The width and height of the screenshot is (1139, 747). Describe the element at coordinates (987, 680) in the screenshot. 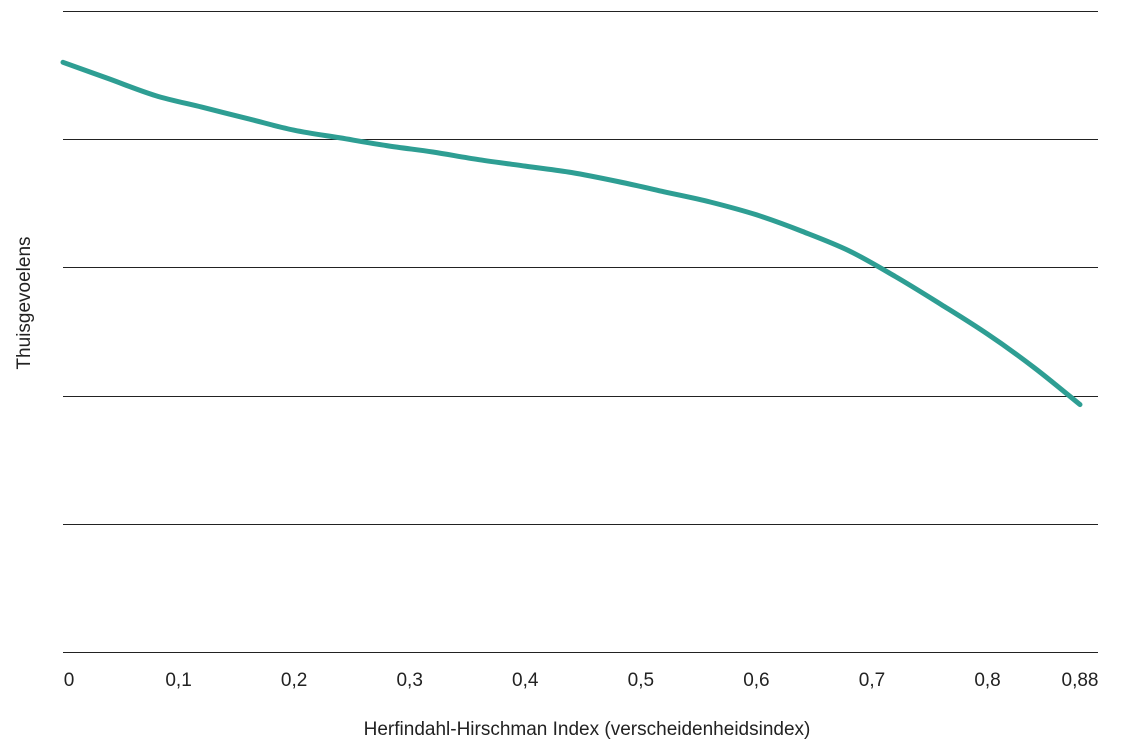

I see `x-tick-label: 0,8` at that location.